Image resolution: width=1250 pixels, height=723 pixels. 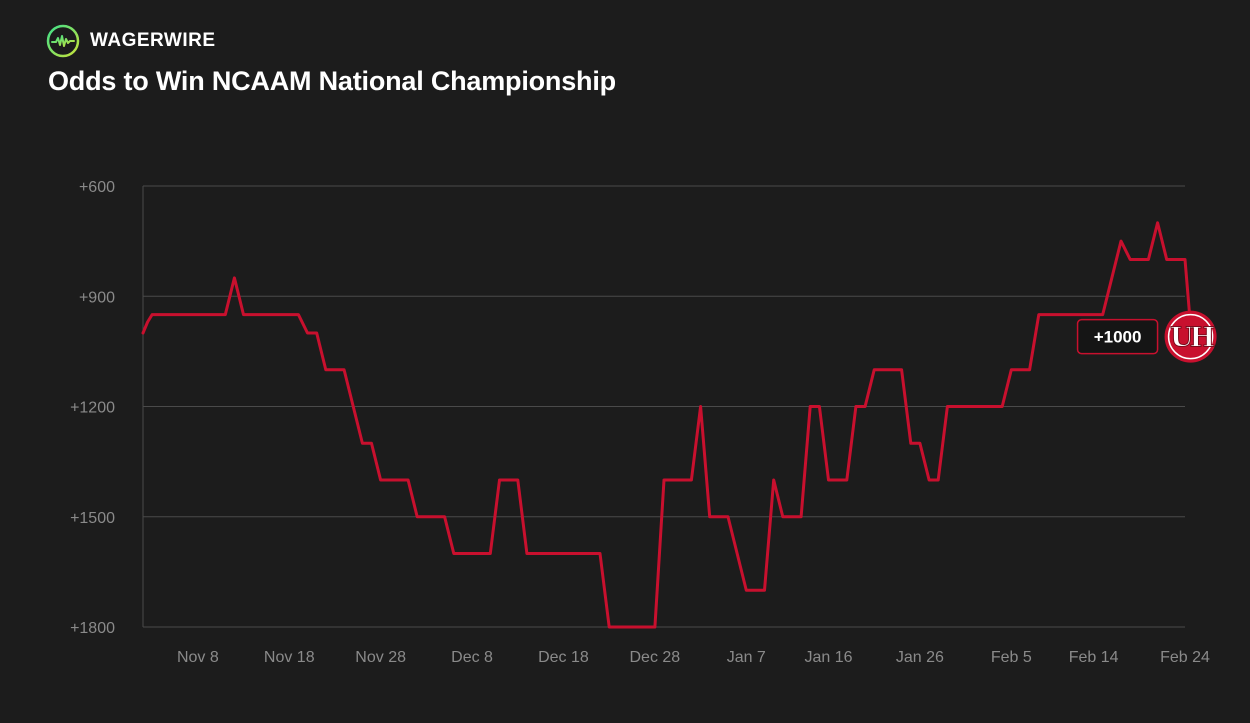 What do you see at coordinates (63, 41) in the screenshot?
I see `wagerwire-logo-icon` at bounding box center [63, 41].